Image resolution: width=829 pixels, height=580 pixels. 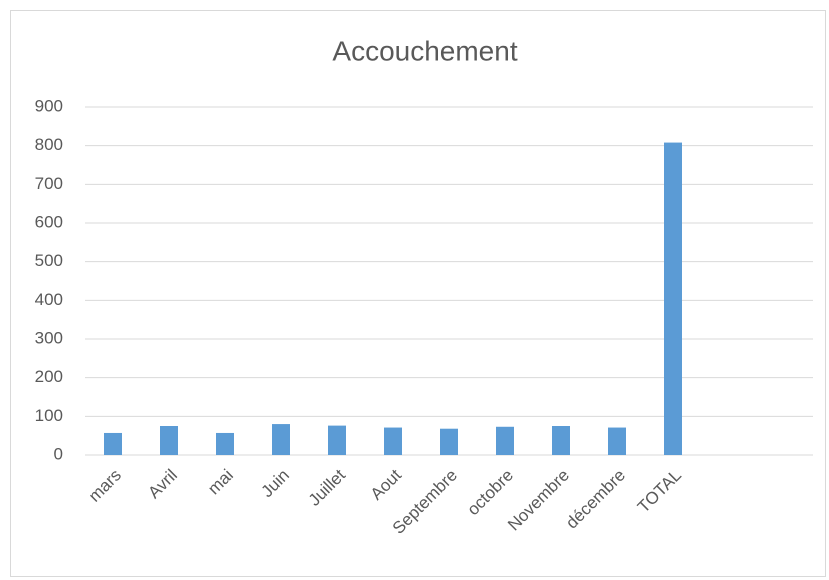 What do you see at coordinates (49, 415) in the screenshot?
I see `y-tick-label: 100` at bounding box center [49, 415].